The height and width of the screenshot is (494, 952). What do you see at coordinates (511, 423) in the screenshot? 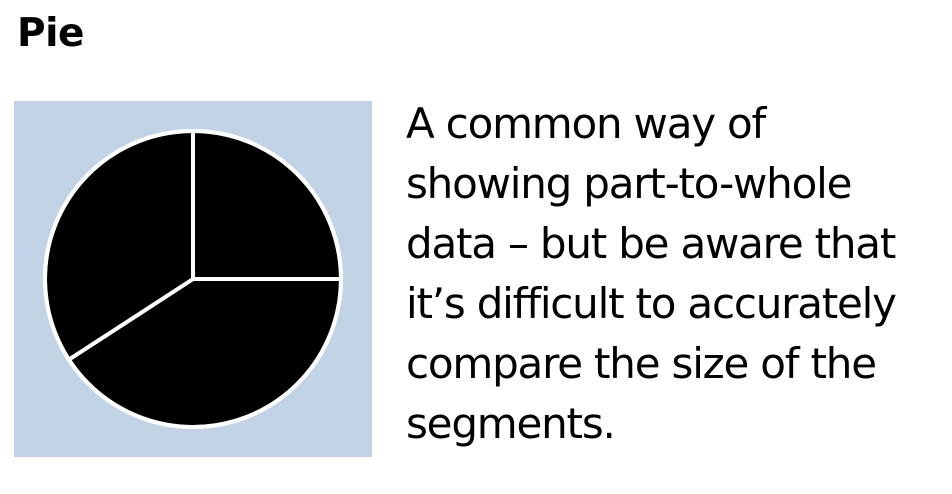
I see `description-line: segments.` at bounding box center [511, 423].